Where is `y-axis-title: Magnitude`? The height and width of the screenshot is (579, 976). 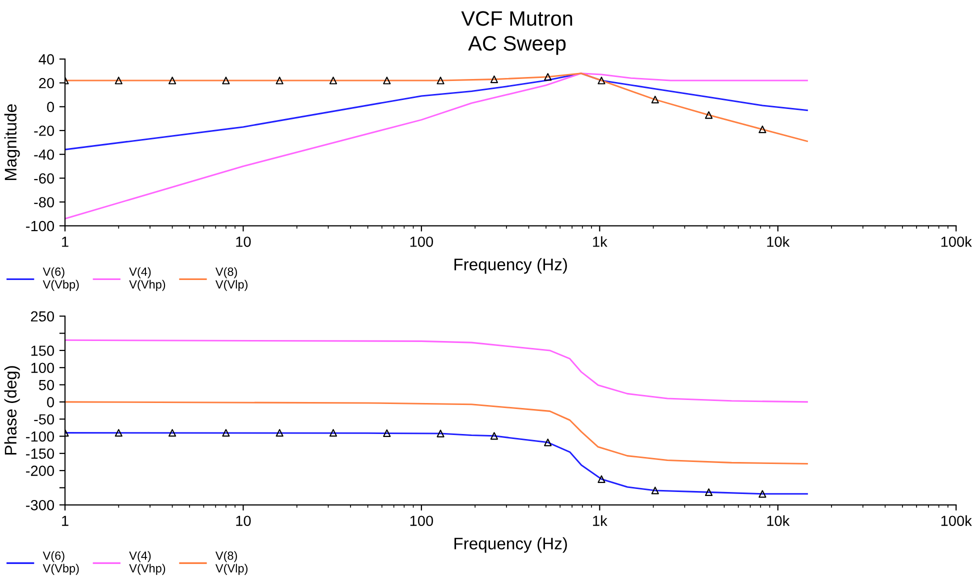 y-axis-title: Magnitude is located at coordinates (12, 142).